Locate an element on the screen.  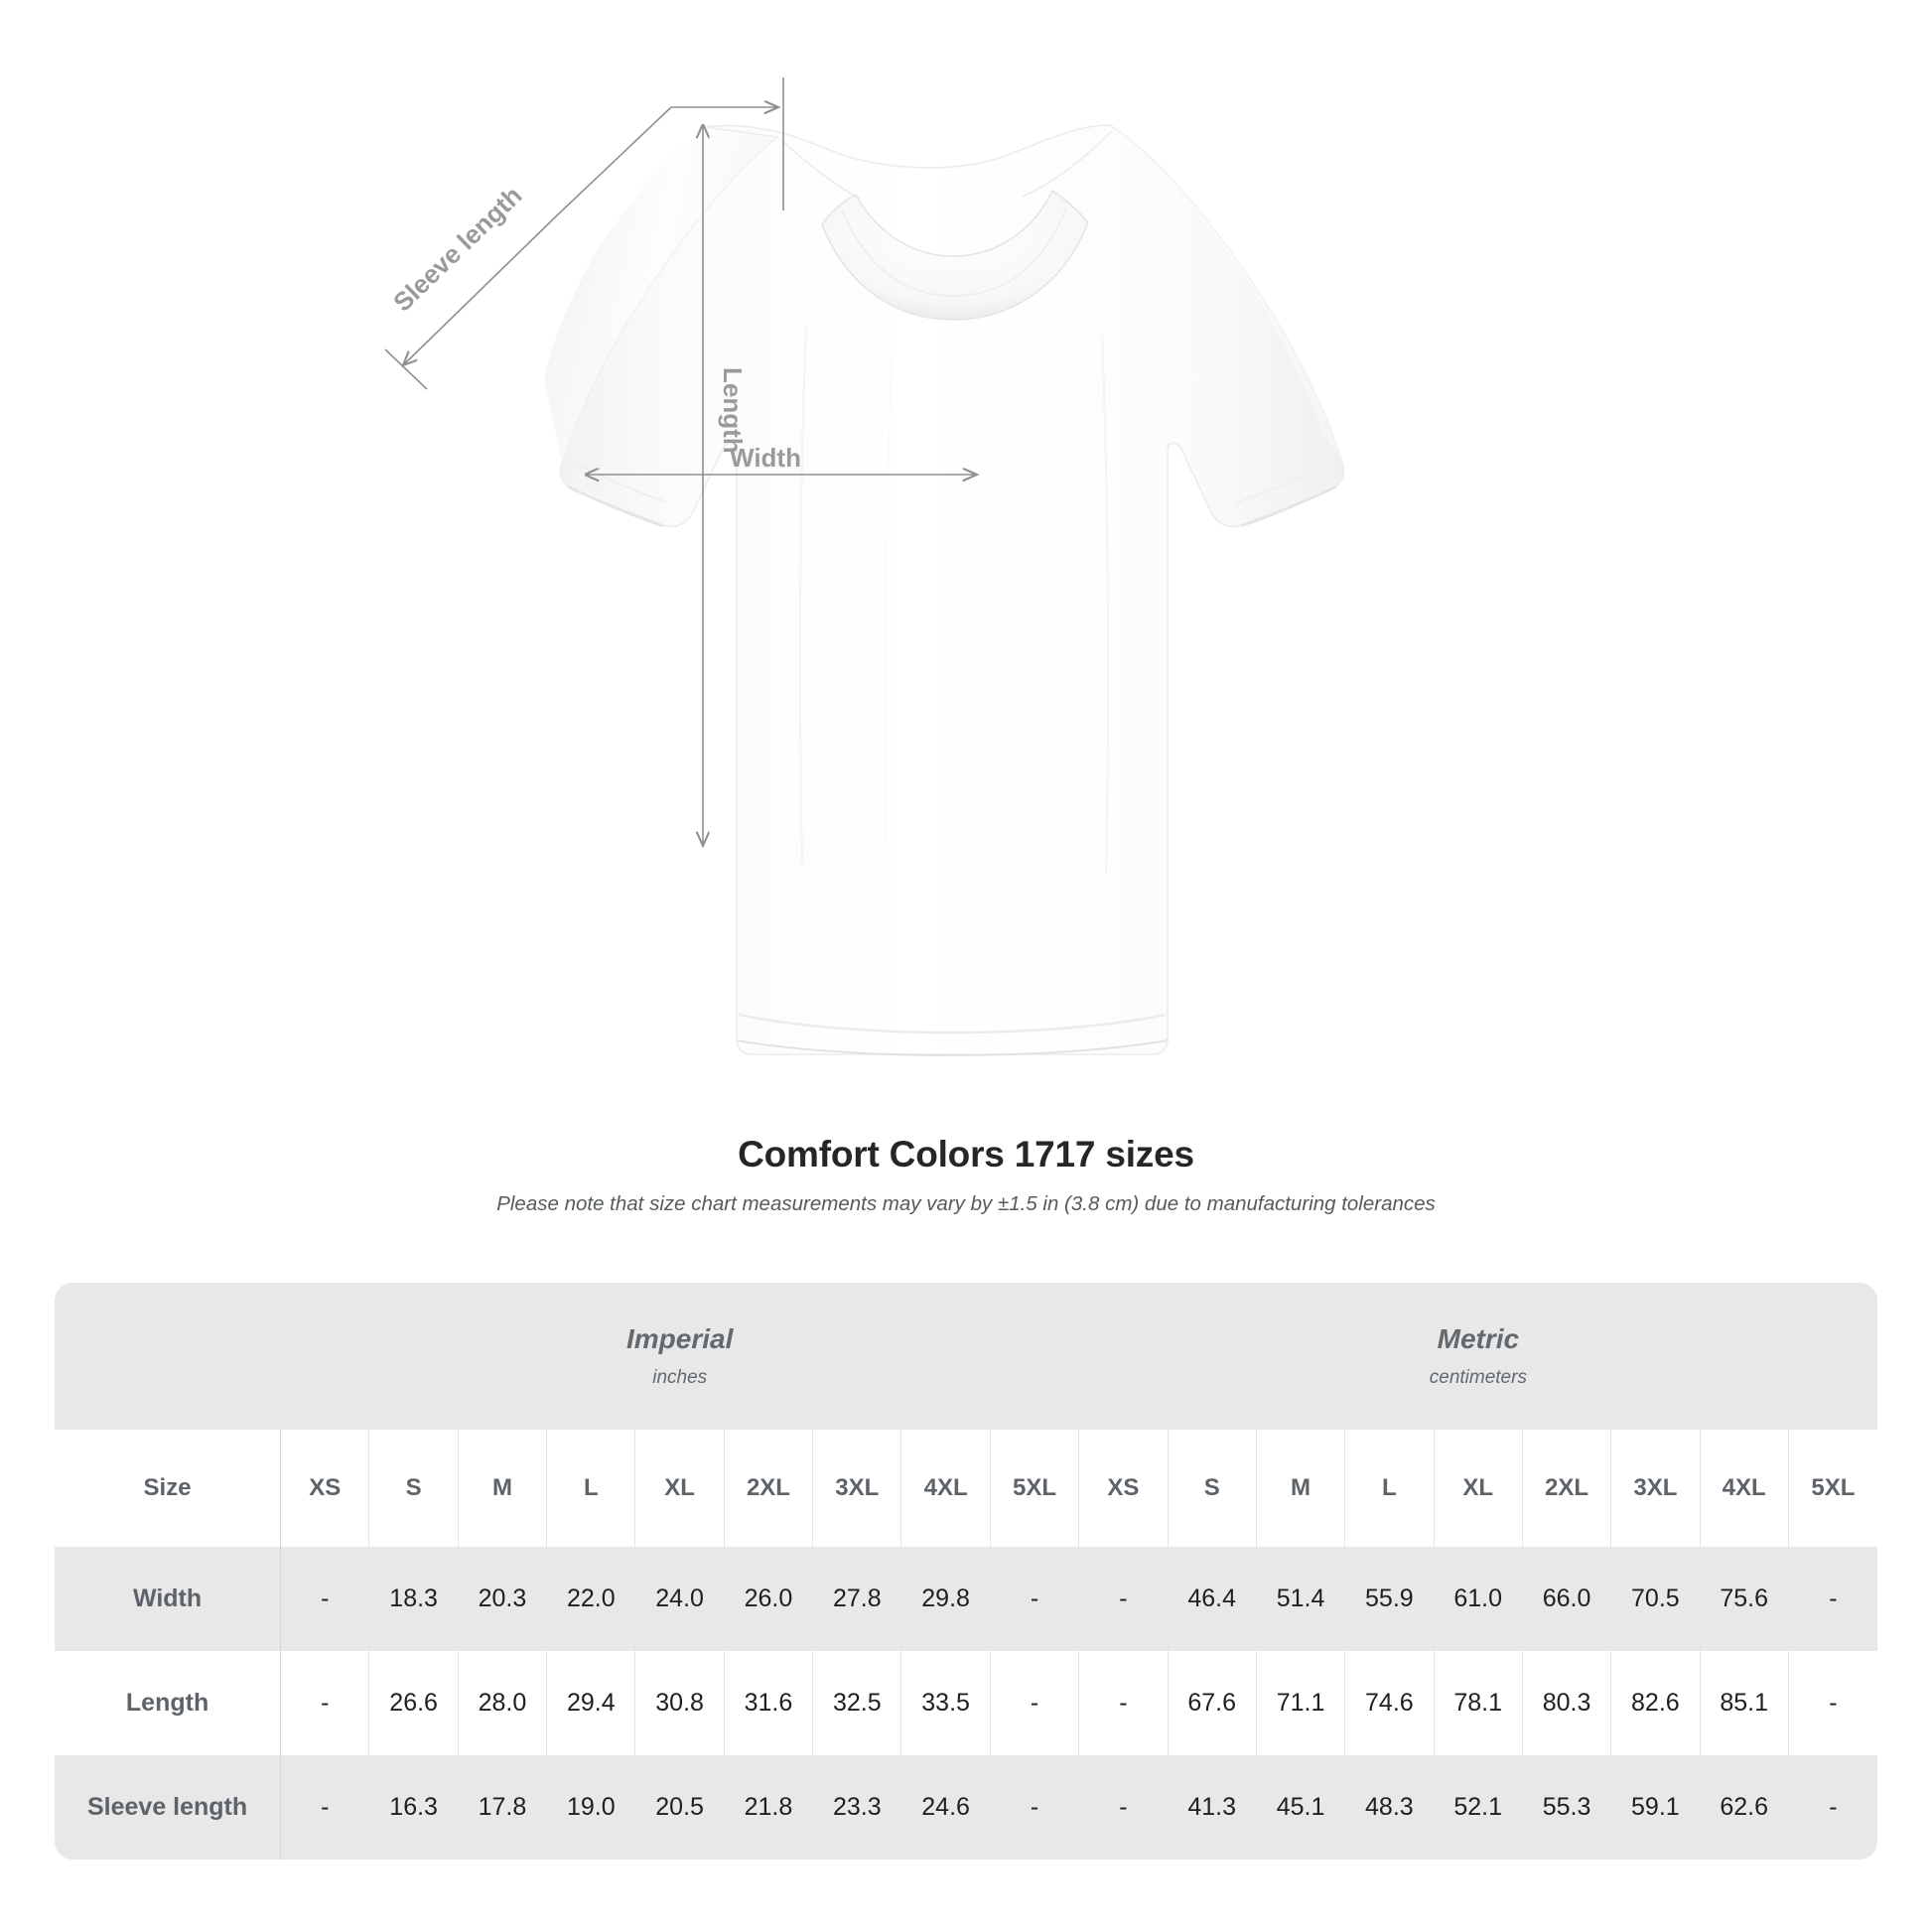
measurement-annotations is located at coordinates (680, 462).